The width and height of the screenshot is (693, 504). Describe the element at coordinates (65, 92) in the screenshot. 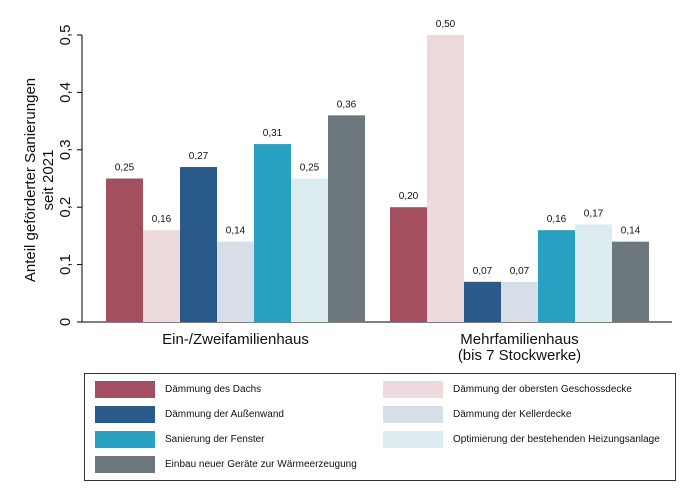

I see `y-tick-label: 0,4` at that location.